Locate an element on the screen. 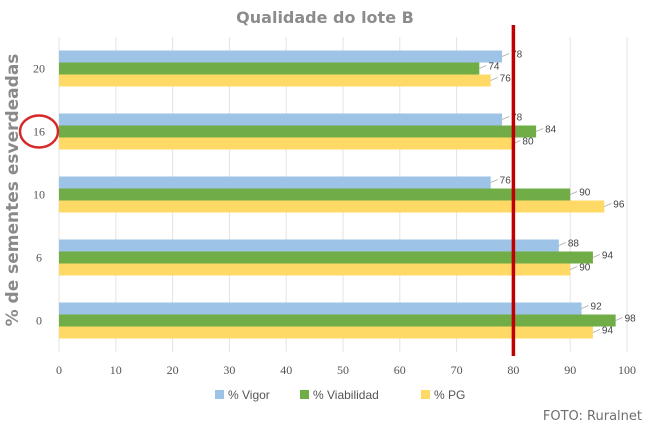 The image size is (650, 433). legend-label: % Viabilidad is located at coordinates (346, 395).